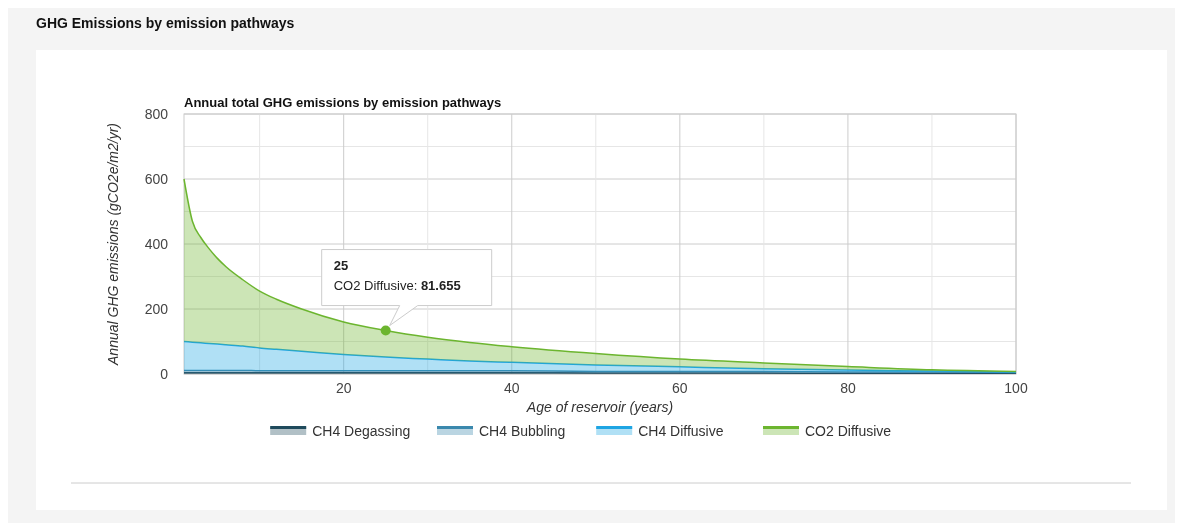 This screenshot has height=531, width=1183. Describe the element at coordinates (164, 373) in the screenshot. I see `y-tick-label: 0` at that location.